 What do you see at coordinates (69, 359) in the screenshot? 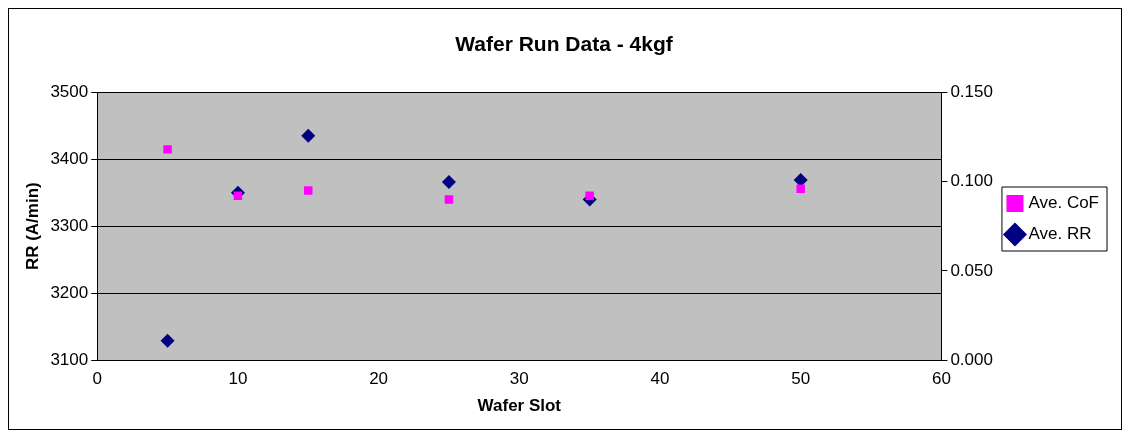
I see `y-tick-label: 3100` at bounding box center [69, 359].